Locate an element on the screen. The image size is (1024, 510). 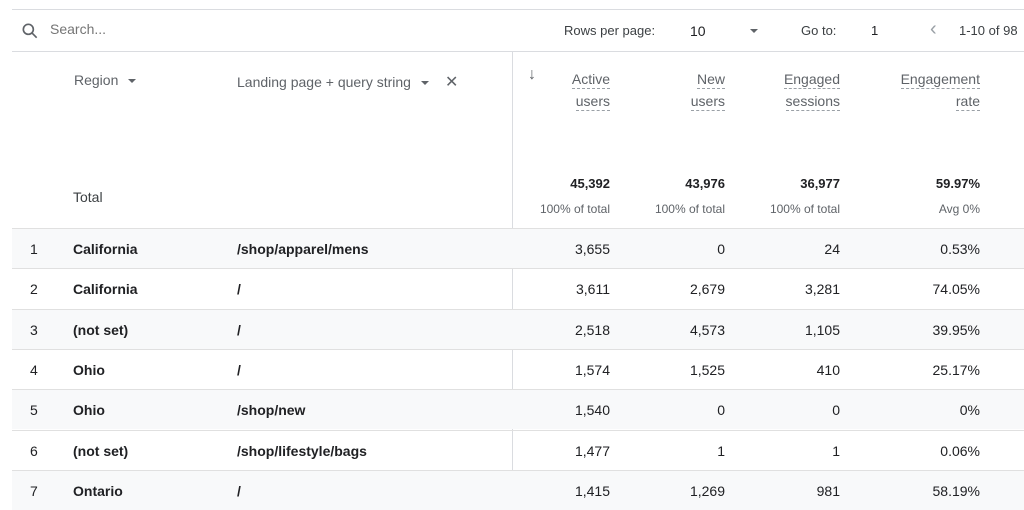
goto-input: 1 is located at coordinates (875, 30).